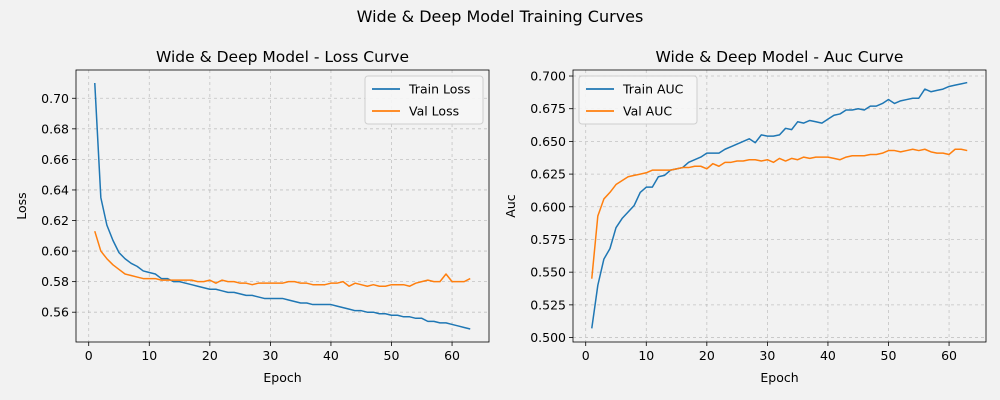 The image size is (1000, 400). What do you see at coordinates (55, 159) in the screenshot?
I see `loss-y-tick-label: 0.66` at bounding box center [55, 159].